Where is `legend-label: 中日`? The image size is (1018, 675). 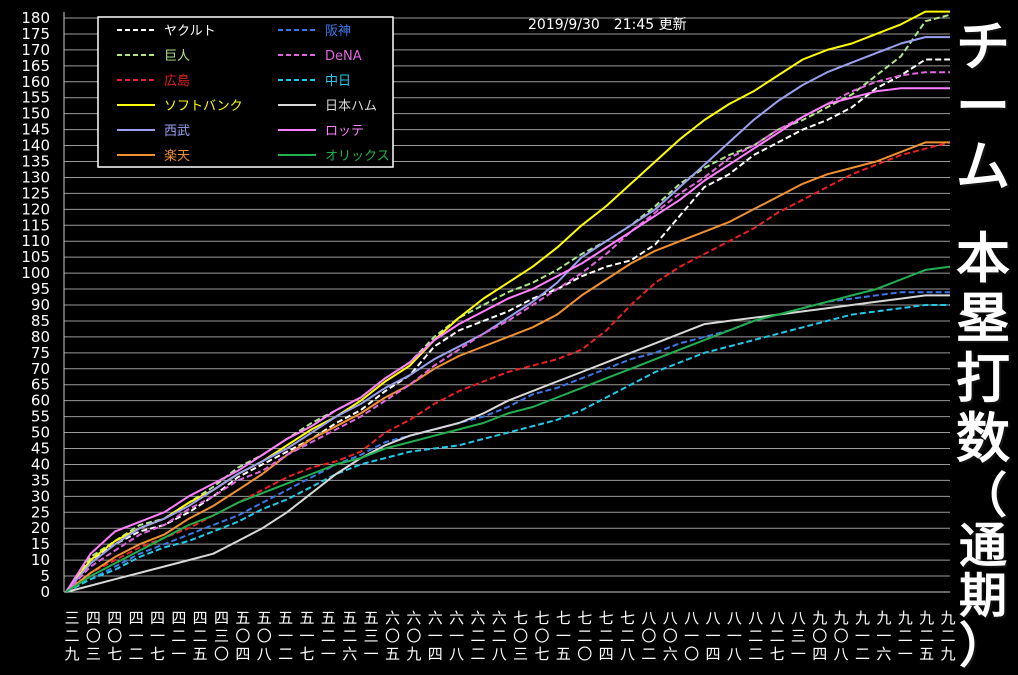
legend-label: 中日 is located at coordinates (338, 81).